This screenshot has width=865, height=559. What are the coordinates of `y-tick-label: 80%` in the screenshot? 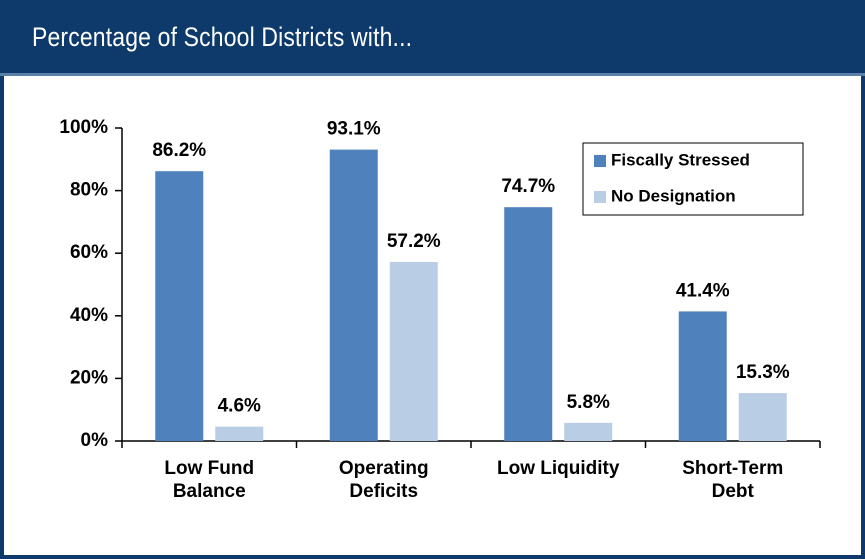 It's located at (89, 190).